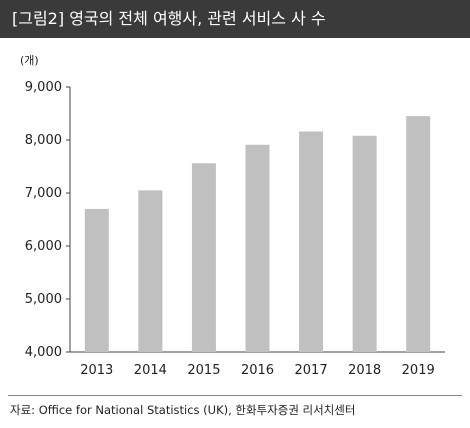 The image size is (470, 428). I want to click on y-tick-label: 6,000, so click(43, 246).